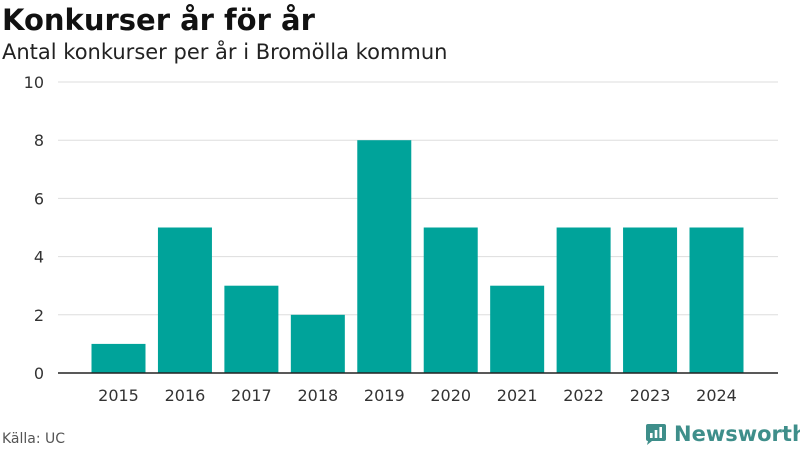 The width and height of the screenshot is (800, 450). I want to click on bar-2016, so click(184, 300).